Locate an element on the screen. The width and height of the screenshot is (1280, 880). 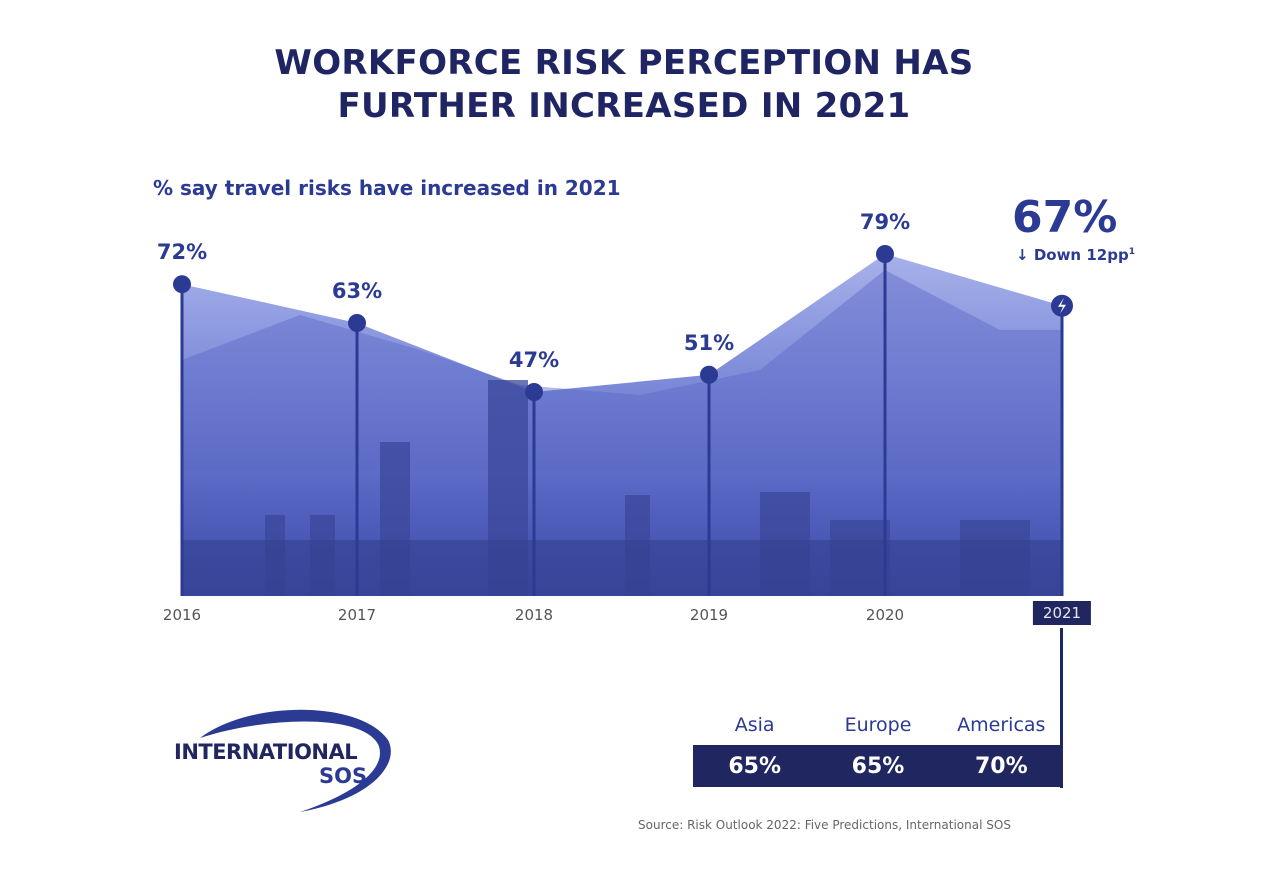
x-tick-2016: 2016 is located at coordinates (182, 615).